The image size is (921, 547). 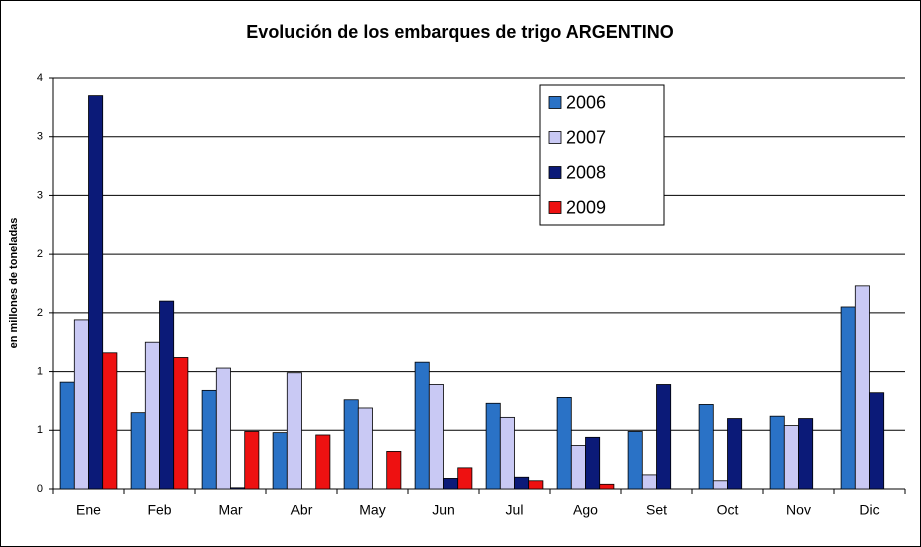 What do you see at coordinates (230, 510) in the screenshot?
I see `x-tick-label: Mar` at bounding box center [230, 510].